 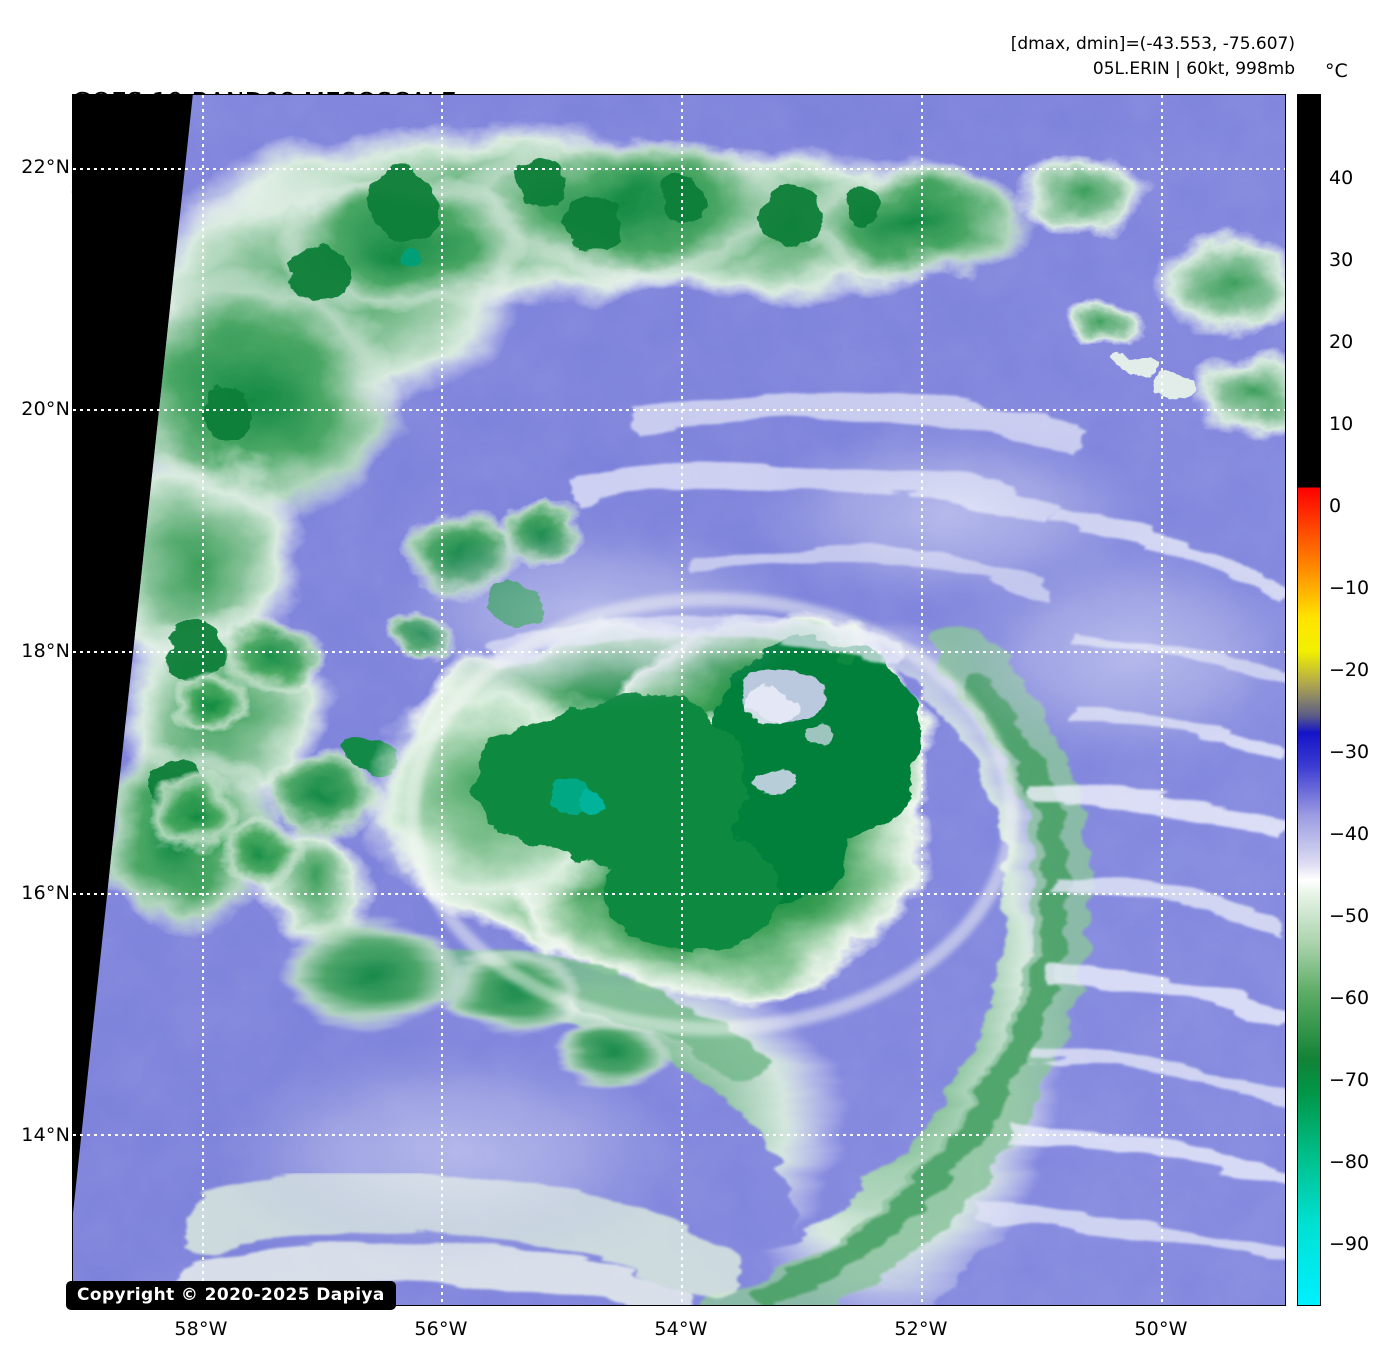 I want to click on colorbar, so click(x=1309, y=700).